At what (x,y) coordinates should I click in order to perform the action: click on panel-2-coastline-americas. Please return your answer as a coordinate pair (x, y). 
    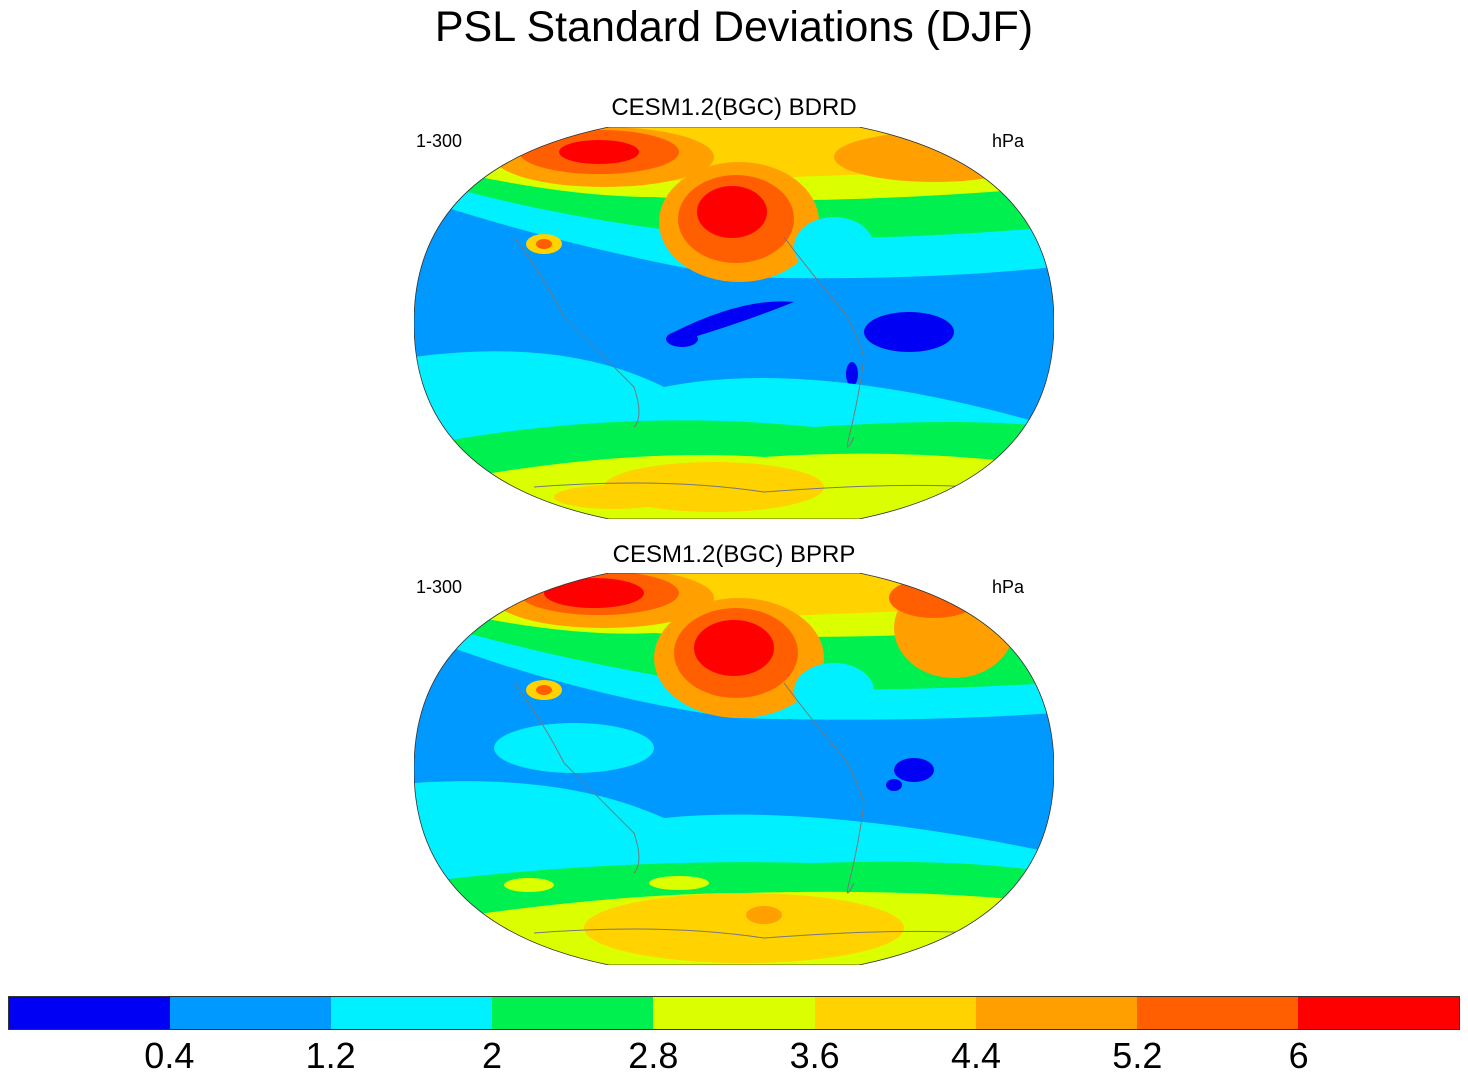
    Looking at the image, I should click on (824, 788).